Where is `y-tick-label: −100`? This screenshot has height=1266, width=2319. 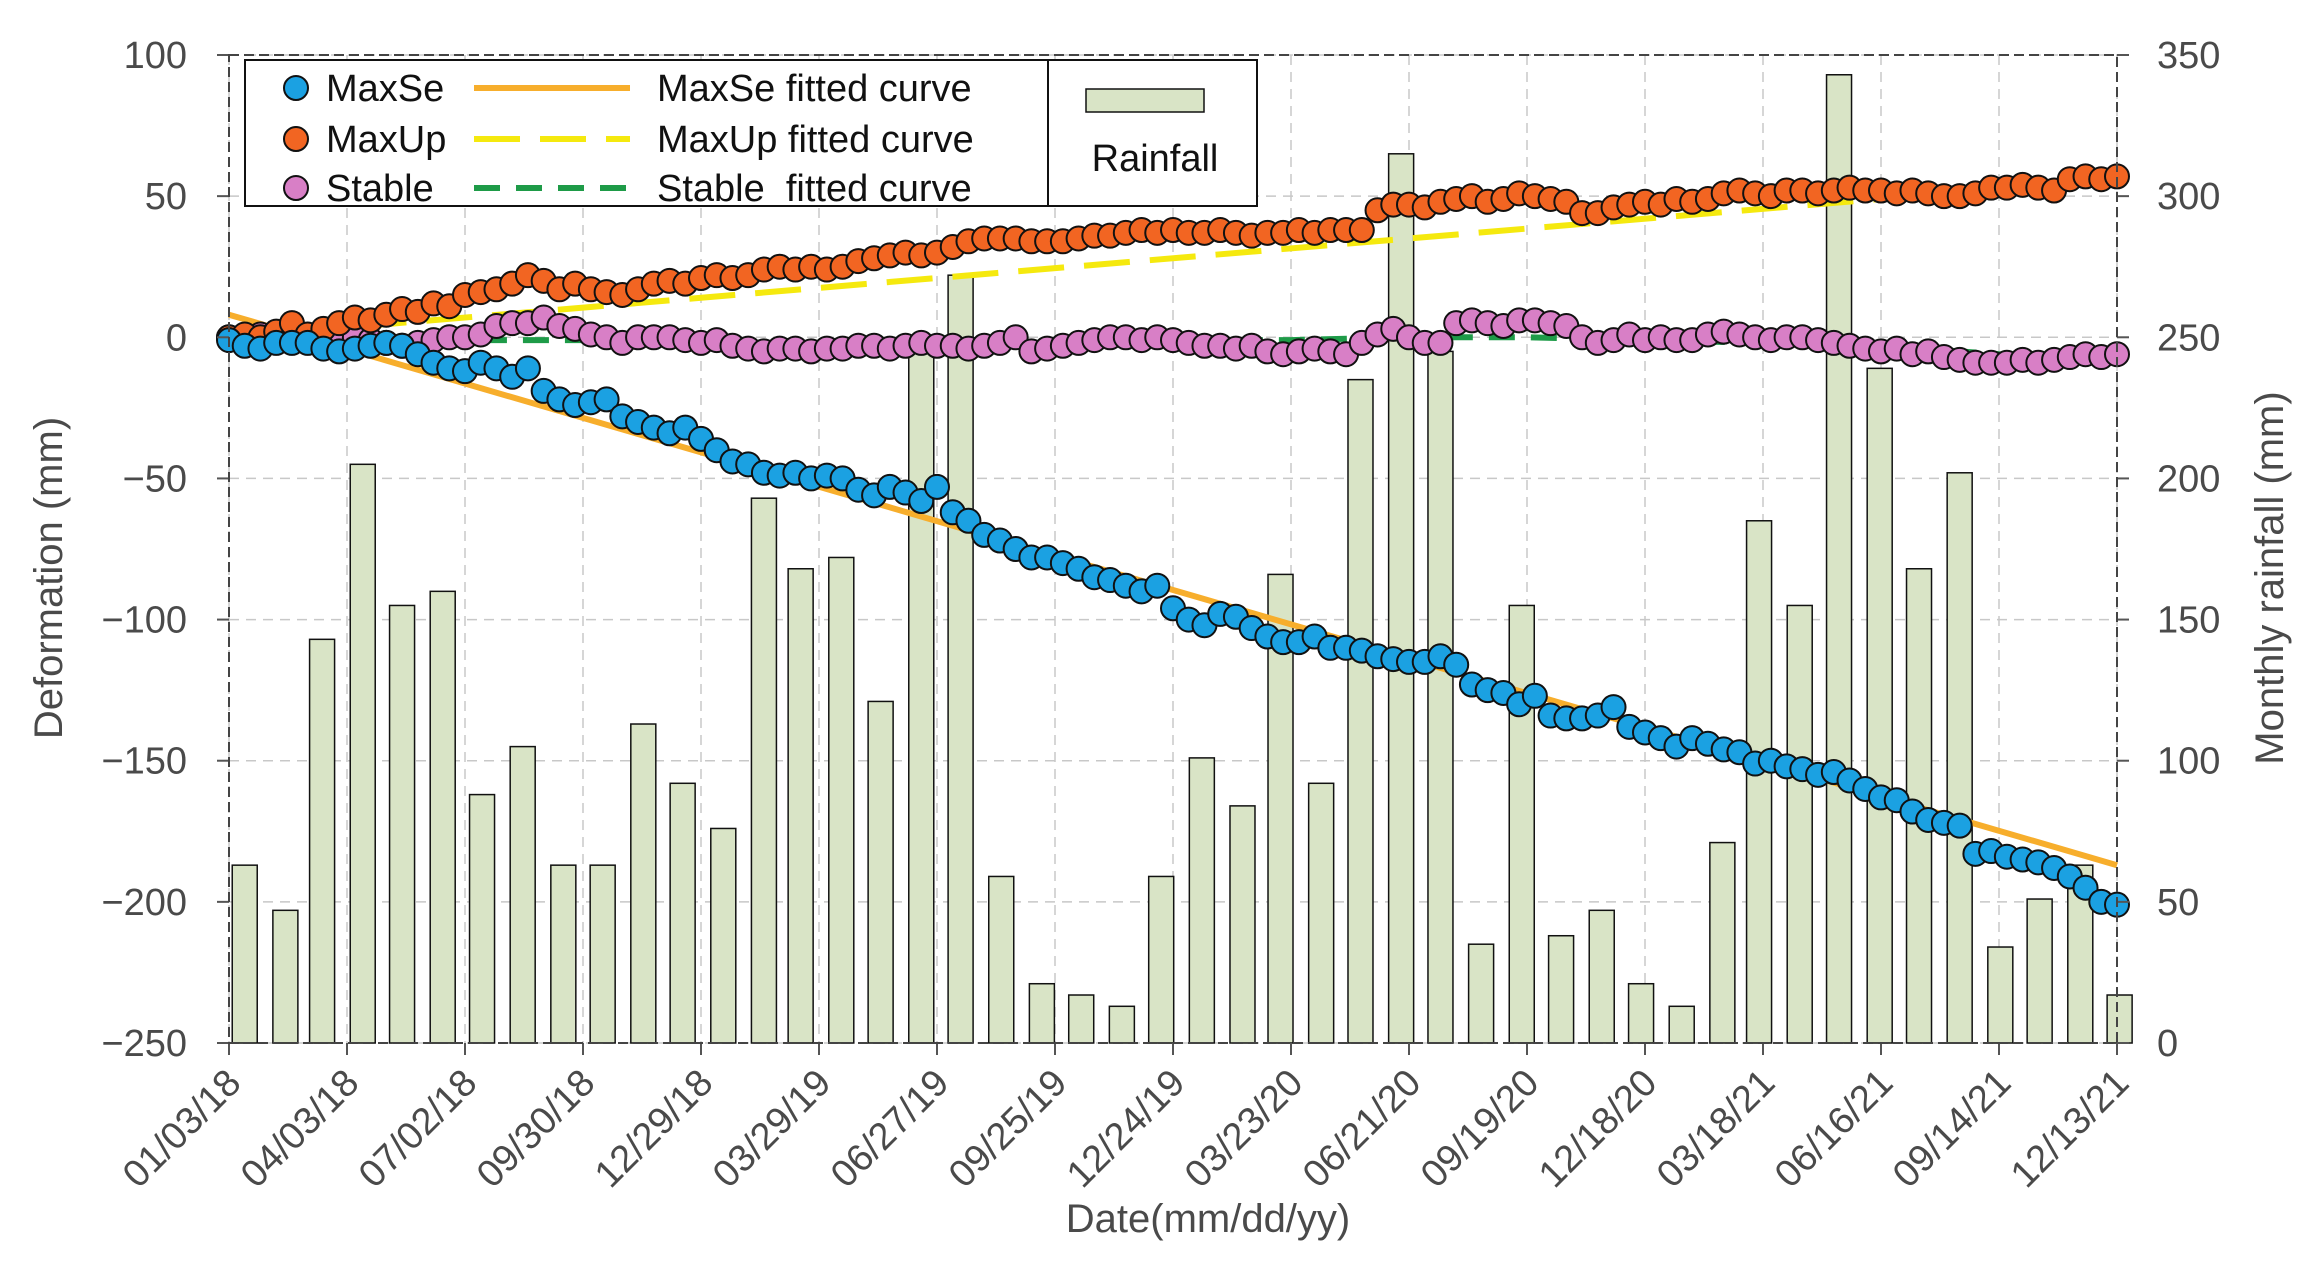 y-tick-label: −100 is located at coordinates (144, 621).